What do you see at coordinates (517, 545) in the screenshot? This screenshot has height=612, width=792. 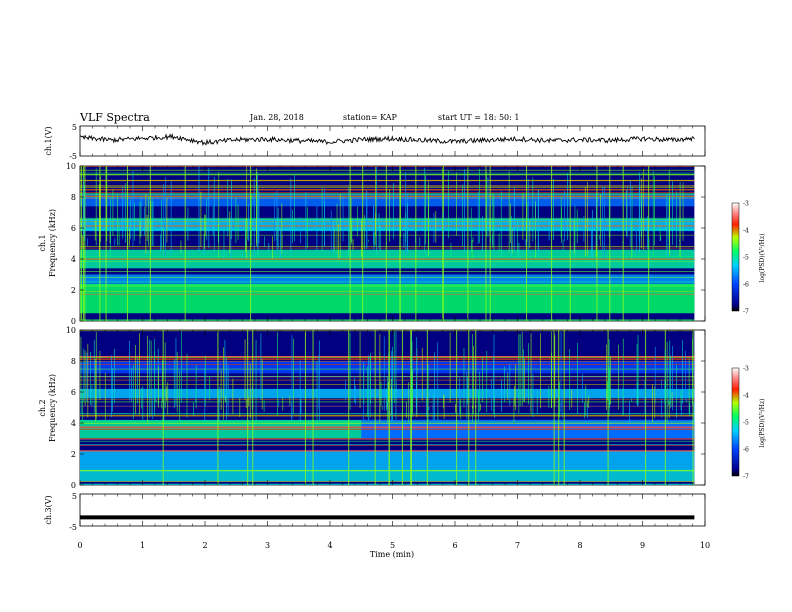 I see `xtick-label: 7` at bounding box center [517, 545].